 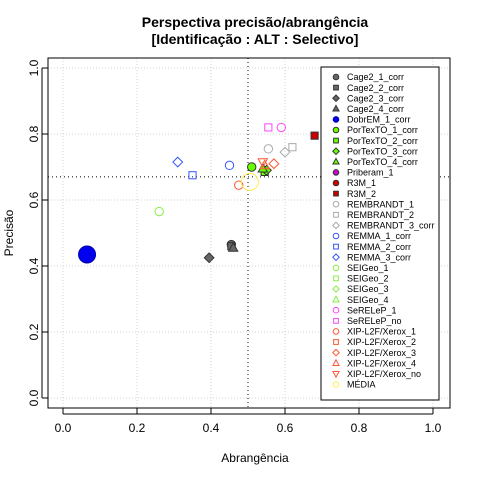 What do you see at coordinates (380, 204) in the screenshot?
I see `legend-label: REMBRANDT_1` at bounding box center [380, 204].